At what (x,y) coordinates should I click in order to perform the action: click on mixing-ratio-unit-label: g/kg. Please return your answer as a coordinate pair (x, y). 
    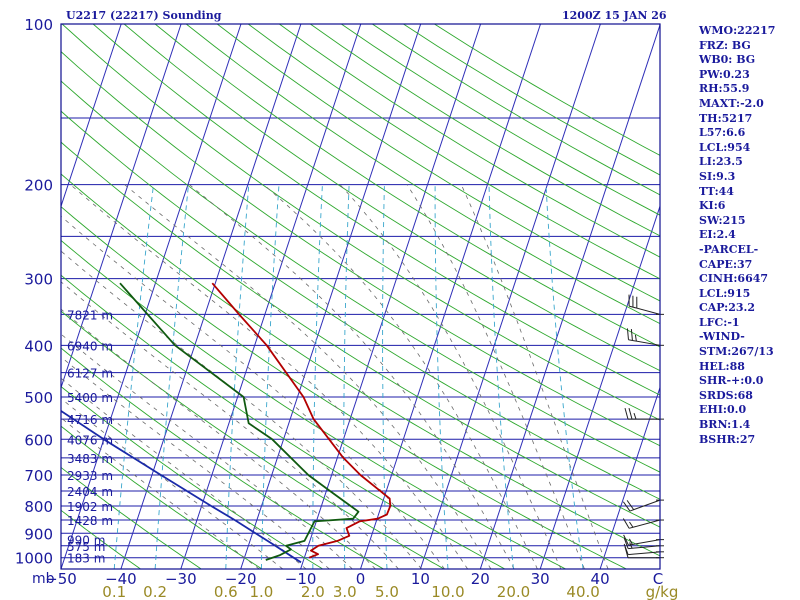
    Looking at the image, I should click on (662, 591).